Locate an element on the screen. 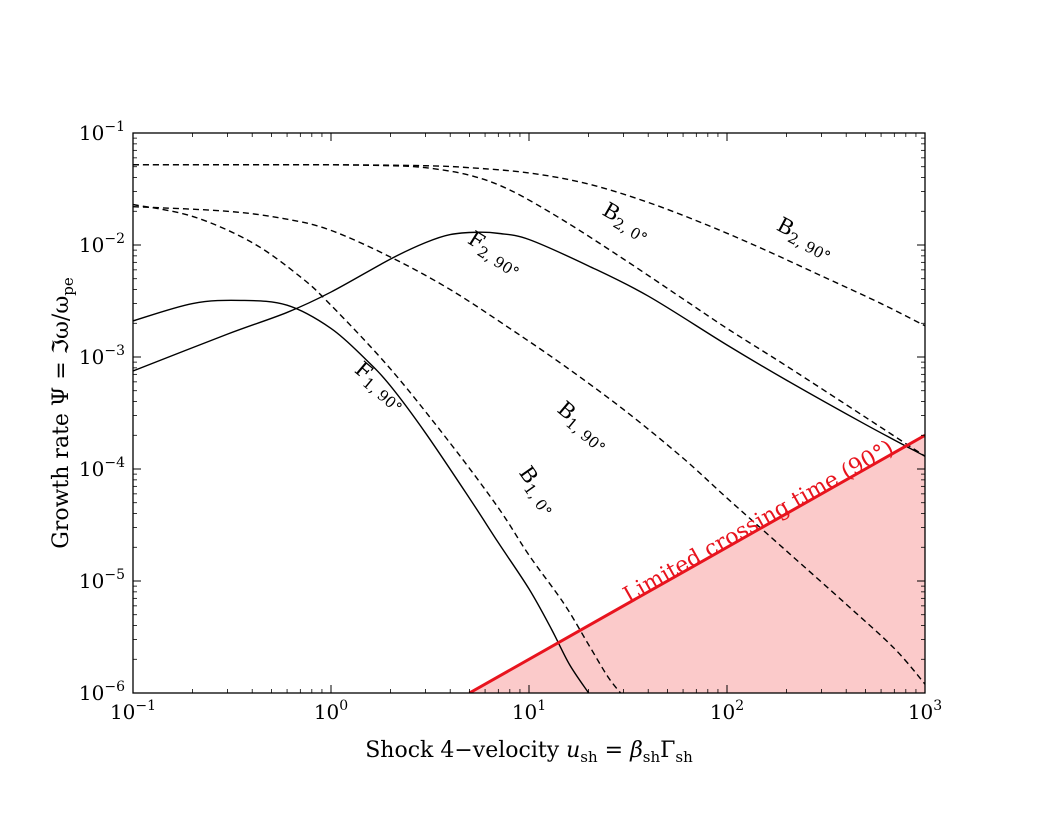 Image resolution: width=1056 pixels, height=825 pixels. y-axis-label: Growth rate Ψ = ℑω/ωpe is located at coordinates (63, 413).